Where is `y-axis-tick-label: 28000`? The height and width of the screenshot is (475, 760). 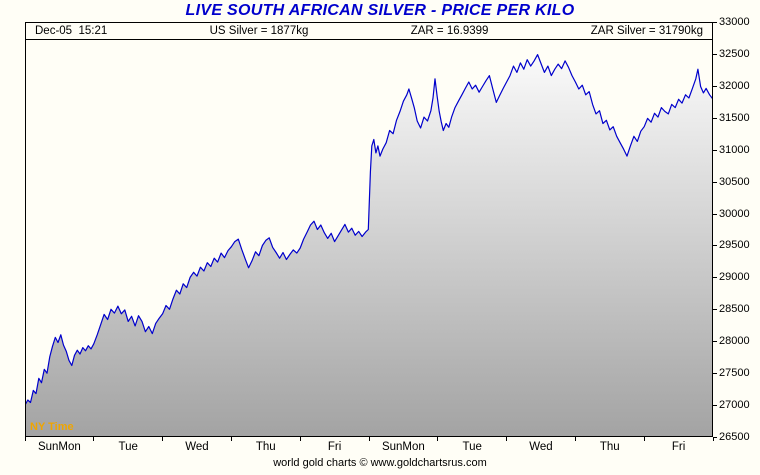 y-axis-tick-label: 28000 is located at coordinates (734, 341).